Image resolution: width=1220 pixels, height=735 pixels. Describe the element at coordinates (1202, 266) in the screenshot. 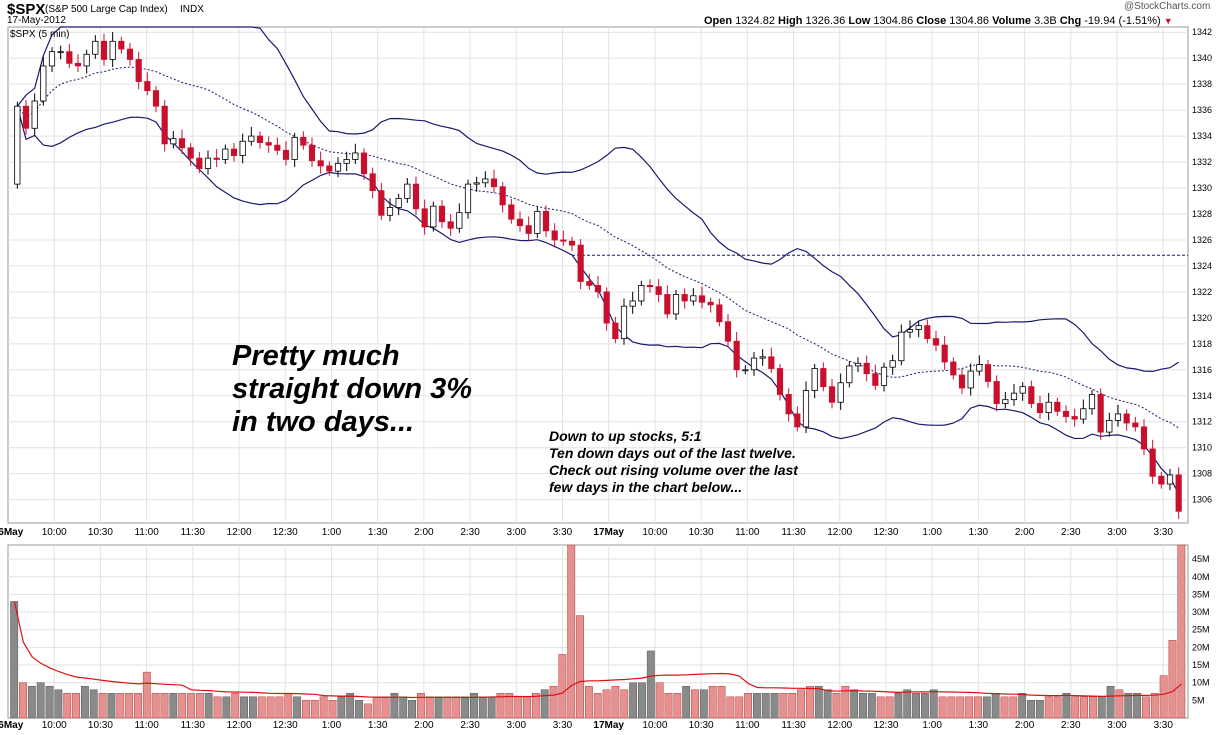

I see `price-tick-label: 1324` at that location.